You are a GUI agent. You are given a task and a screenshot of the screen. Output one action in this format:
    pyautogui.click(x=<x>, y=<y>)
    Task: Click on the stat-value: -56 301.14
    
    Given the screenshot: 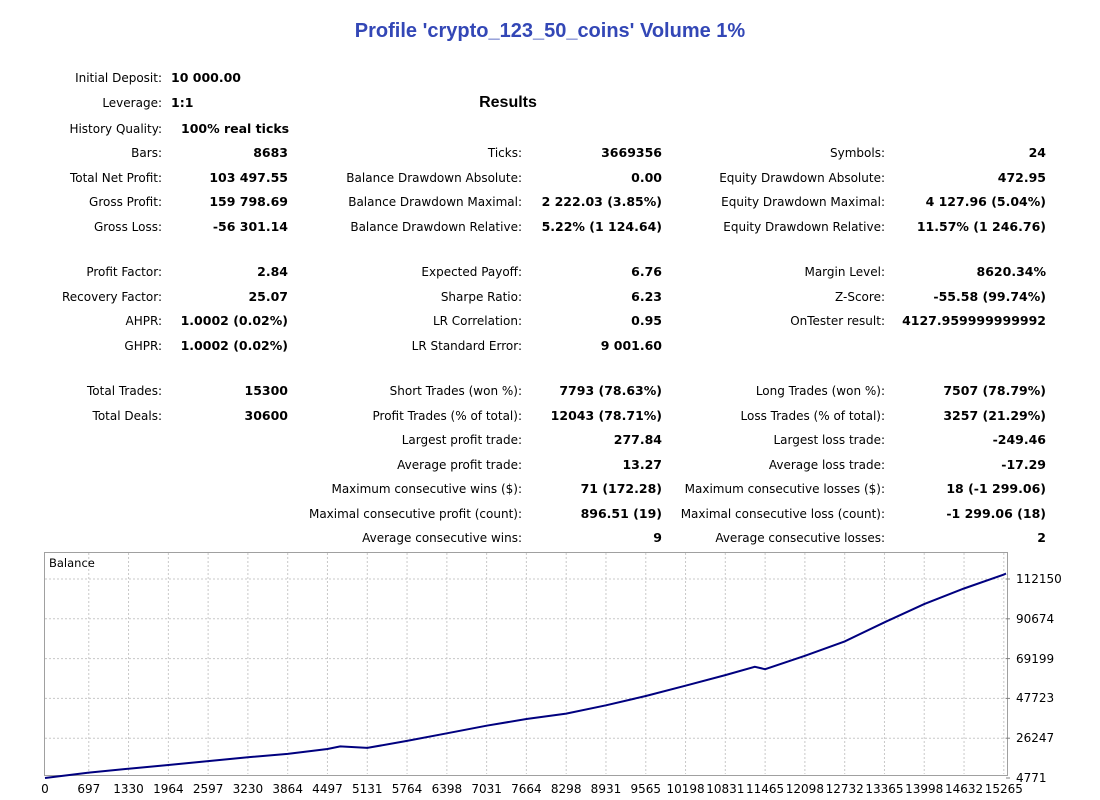 What is the action you would take?
    pyautogui.click(x=250, y=226)
    